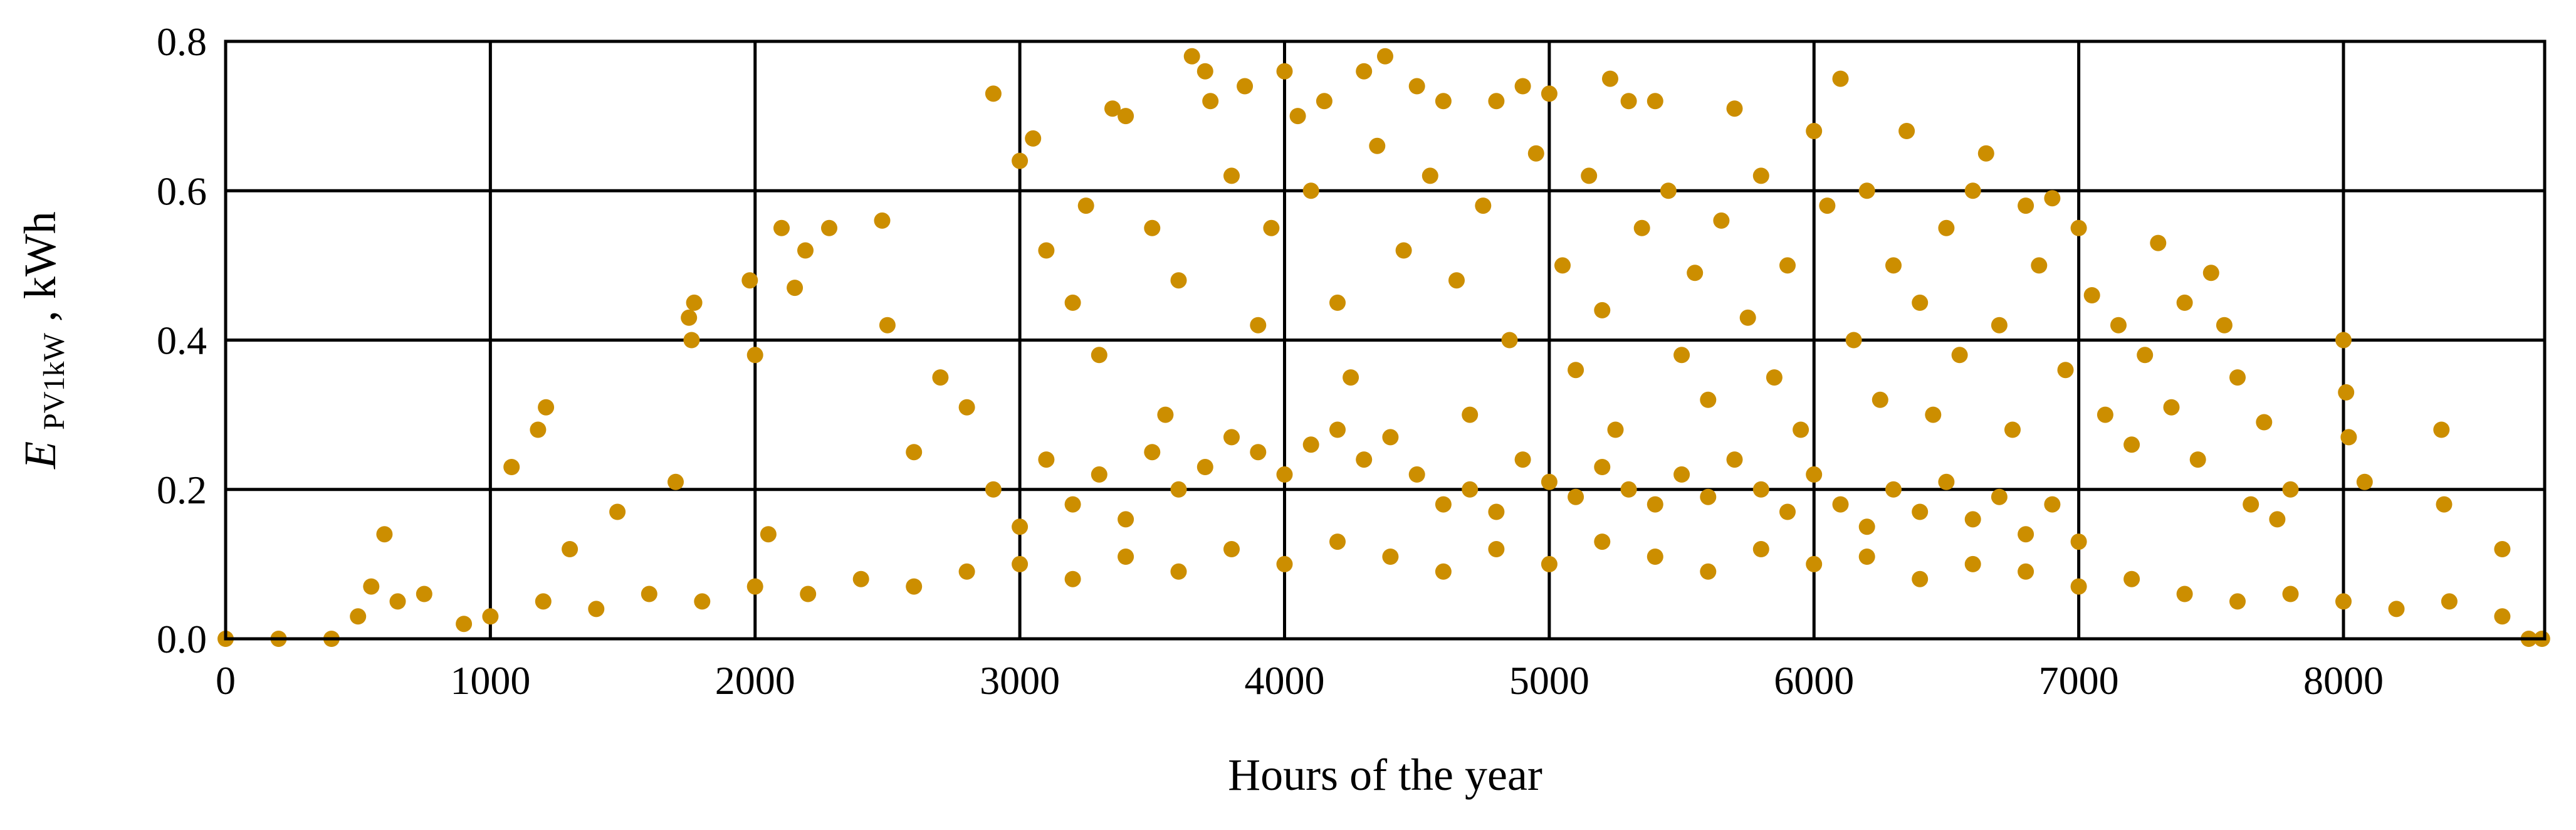 Image resolution: width=2576 pixels, height=830 pixels. I want to click on x-tick-label: 8000, so click(2343, 680).